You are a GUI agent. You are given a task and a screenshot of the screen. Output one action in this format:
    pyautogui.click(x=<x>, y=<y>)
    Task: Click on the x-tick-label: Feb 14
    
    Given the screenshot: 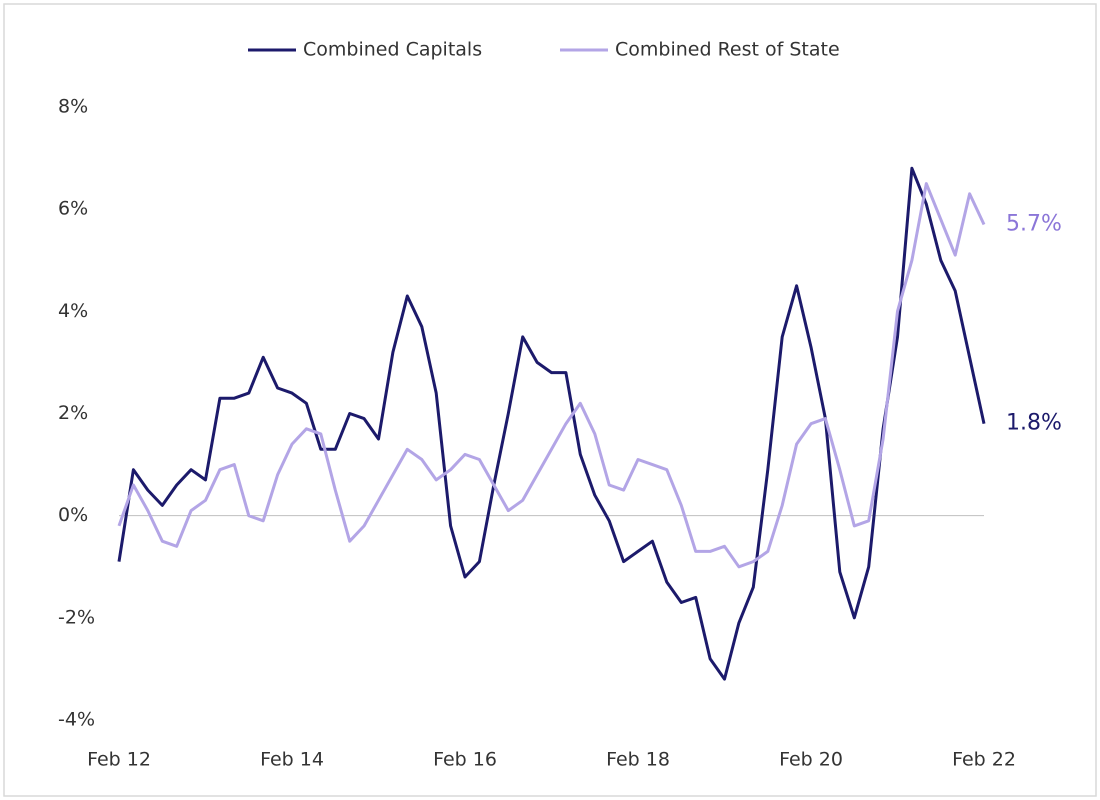 What is the action you would take?
    pyautogui.click(x=292, y=760)
    